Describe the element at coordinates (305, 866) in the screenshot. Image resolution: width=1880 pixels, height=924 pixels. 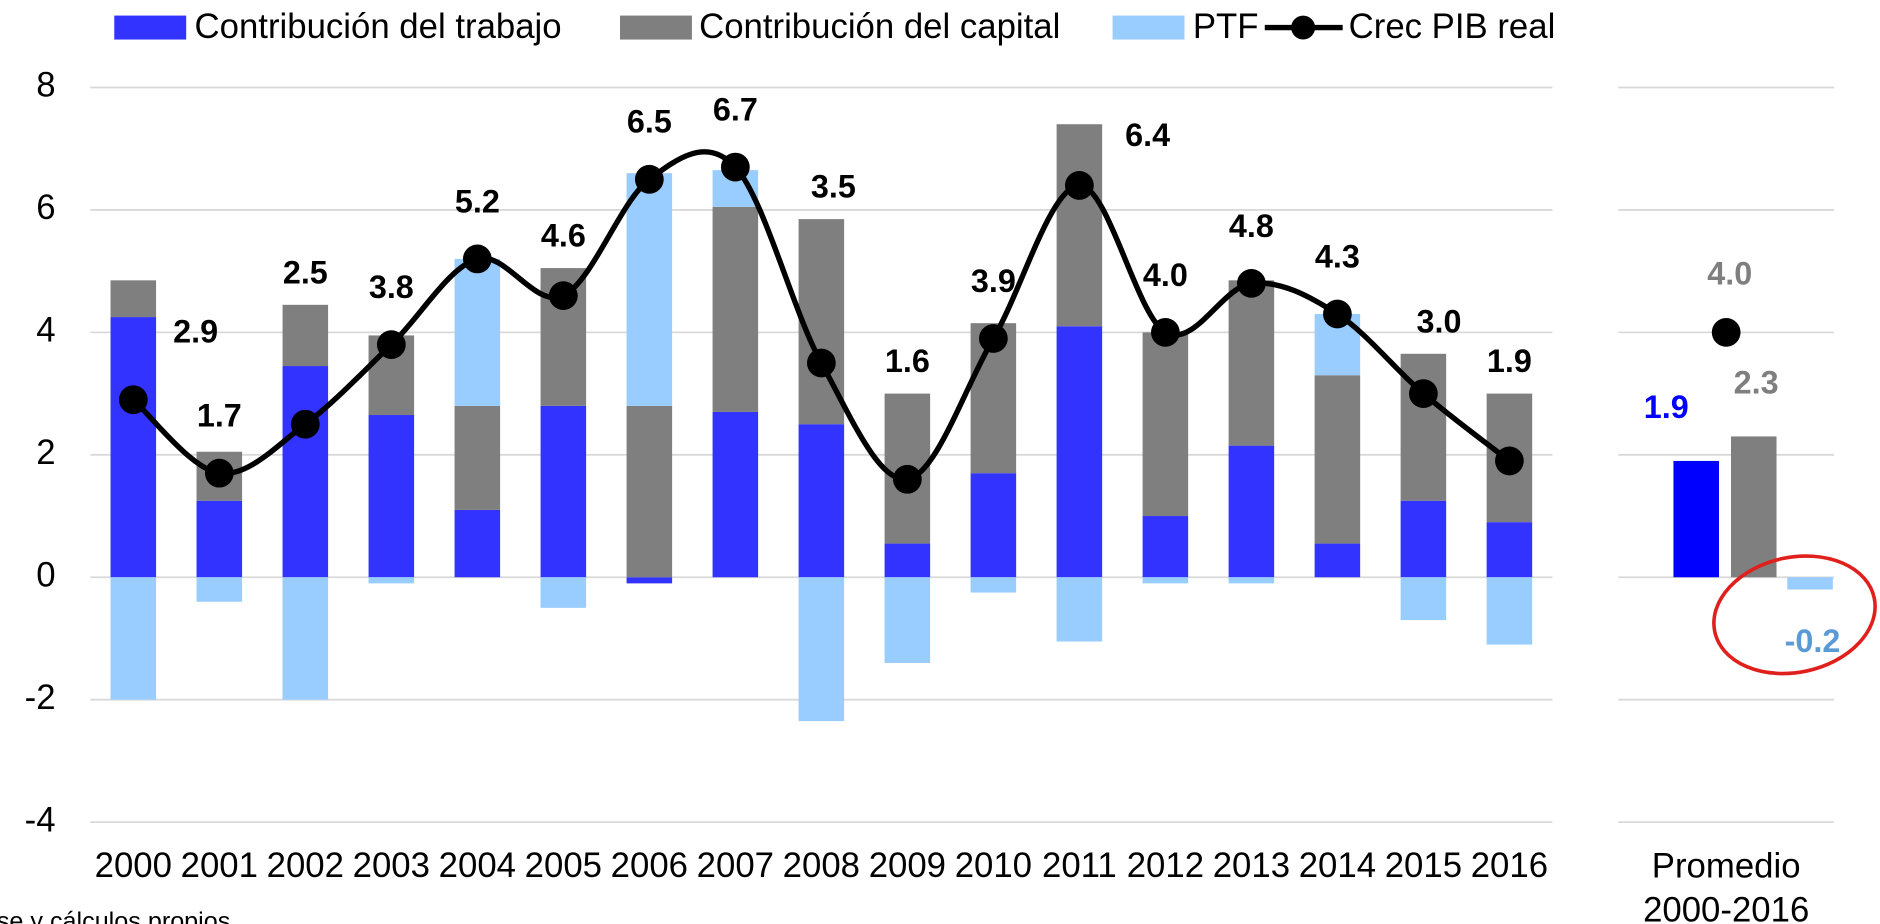
I see `x-tick-label: 2002` at that location.